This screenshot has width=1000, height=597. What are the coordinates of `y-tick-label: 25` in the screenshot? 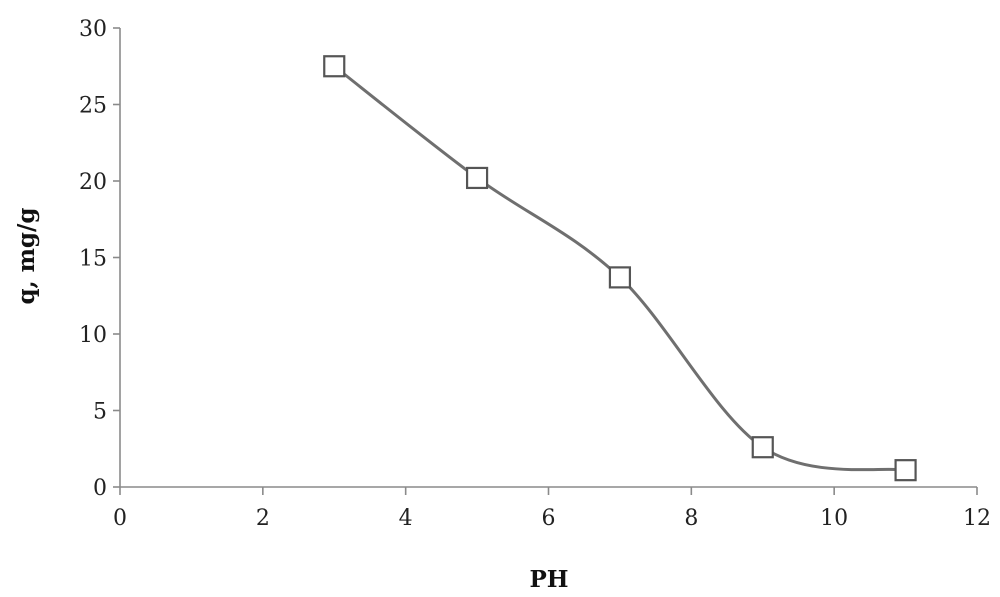 It's located at (93, 106).